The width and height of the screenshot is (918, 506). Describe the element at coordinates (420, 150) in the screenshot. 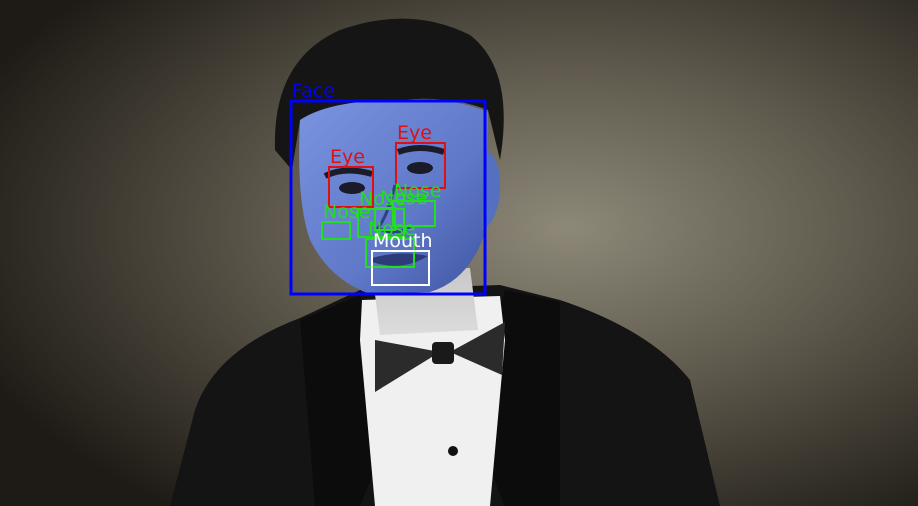

I see `right-brow` at that location.